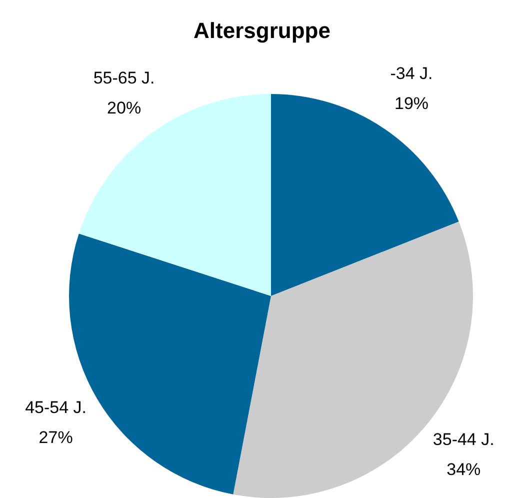  What do you see at coordinates (56, 407) in the screenshot?
I see `slice-label: 45-54 J.` at bounding box center [56, 407].